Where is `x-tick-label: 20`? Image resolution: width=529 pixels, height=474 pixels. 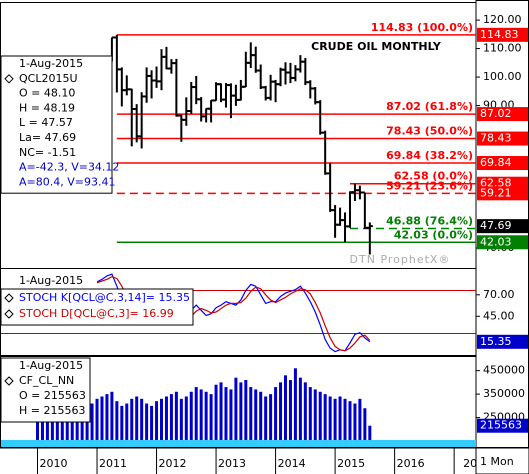
x-tick-label: 20 is located at coordinates (470, 463).